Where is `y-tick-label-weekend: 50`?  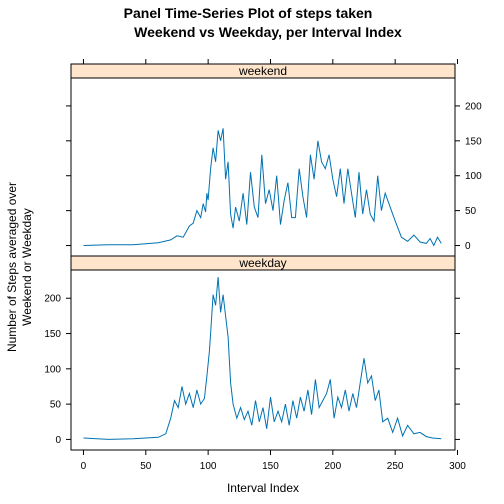
y-tick-label-weekend: 50 is located at coordinates (471, 211).